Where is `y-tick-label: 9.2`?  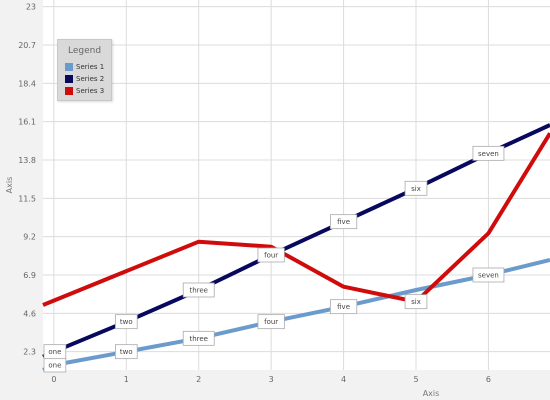
y-tick-label: 9.2 is located at coordinates (29, 237).